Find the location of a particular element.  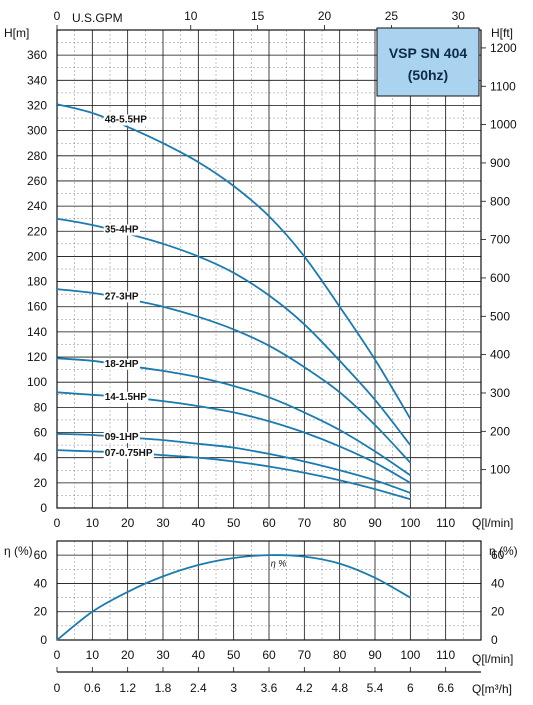

legend-subtitle: (50hz) is located at coordinates (428, 75).